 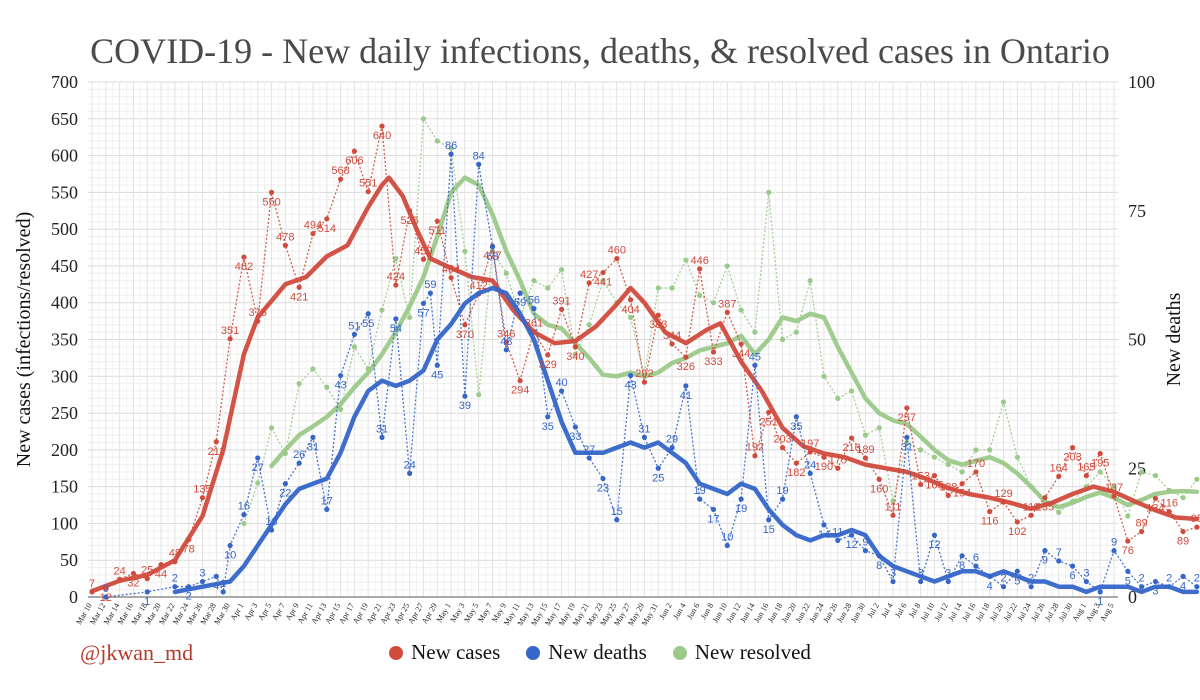 What do you see at coordinates (230, 331) in the screenshot?
I see `new-cases-data-label: 351` at bounding box center [230, 331].